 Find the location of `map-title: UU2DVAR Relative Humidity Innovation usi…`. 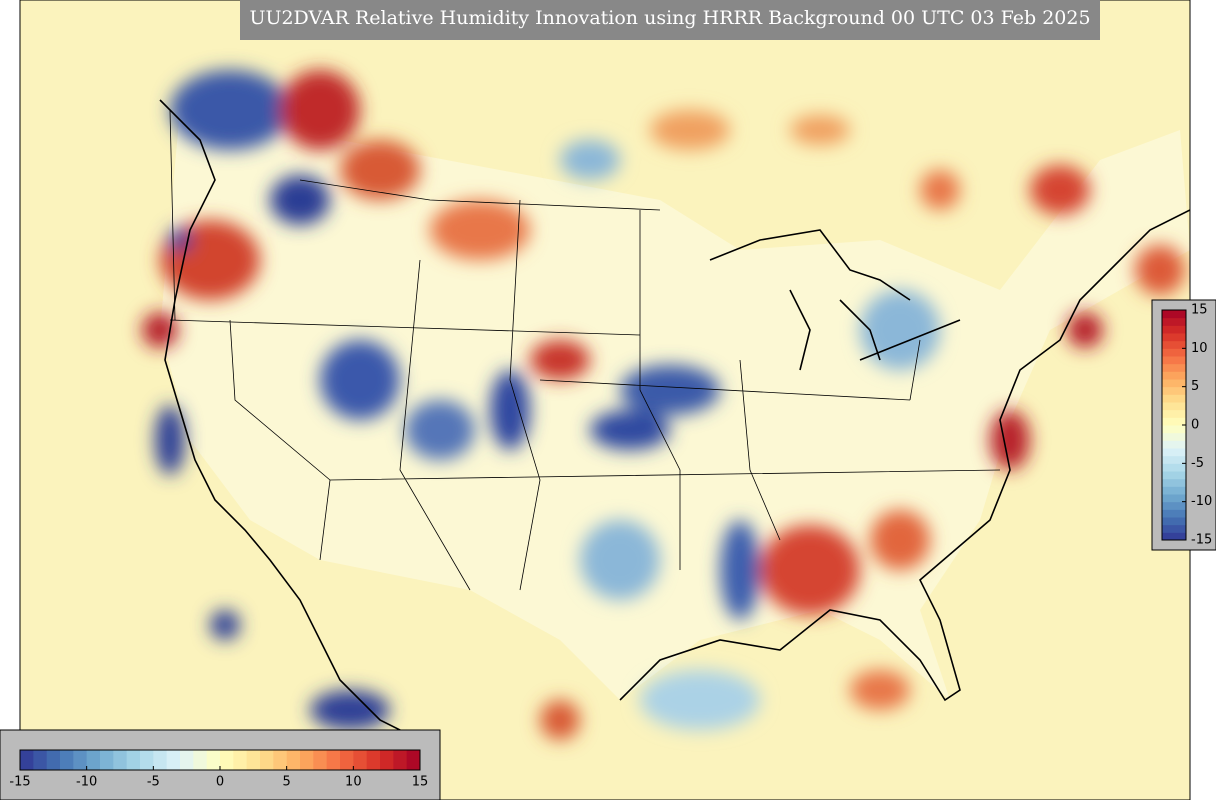

map-title: UU2DVAR Relative Humidity Innovation usi… is located at coordinates (669, 18).